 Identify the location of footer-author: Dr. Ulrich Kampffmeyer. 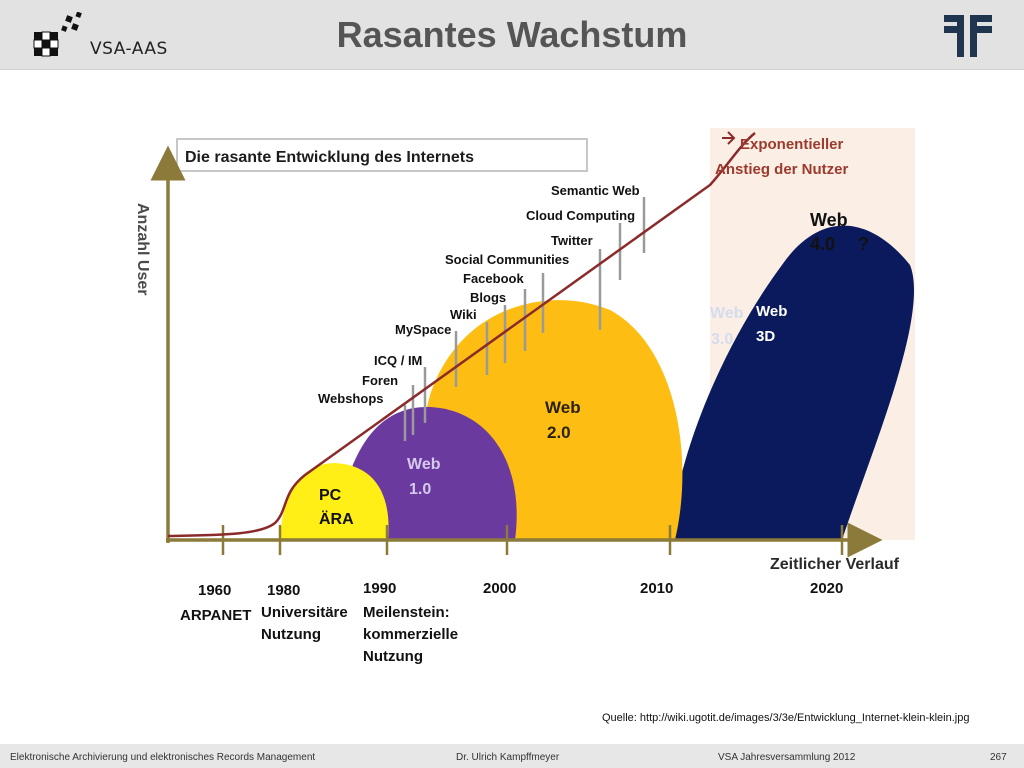
(508, 757).